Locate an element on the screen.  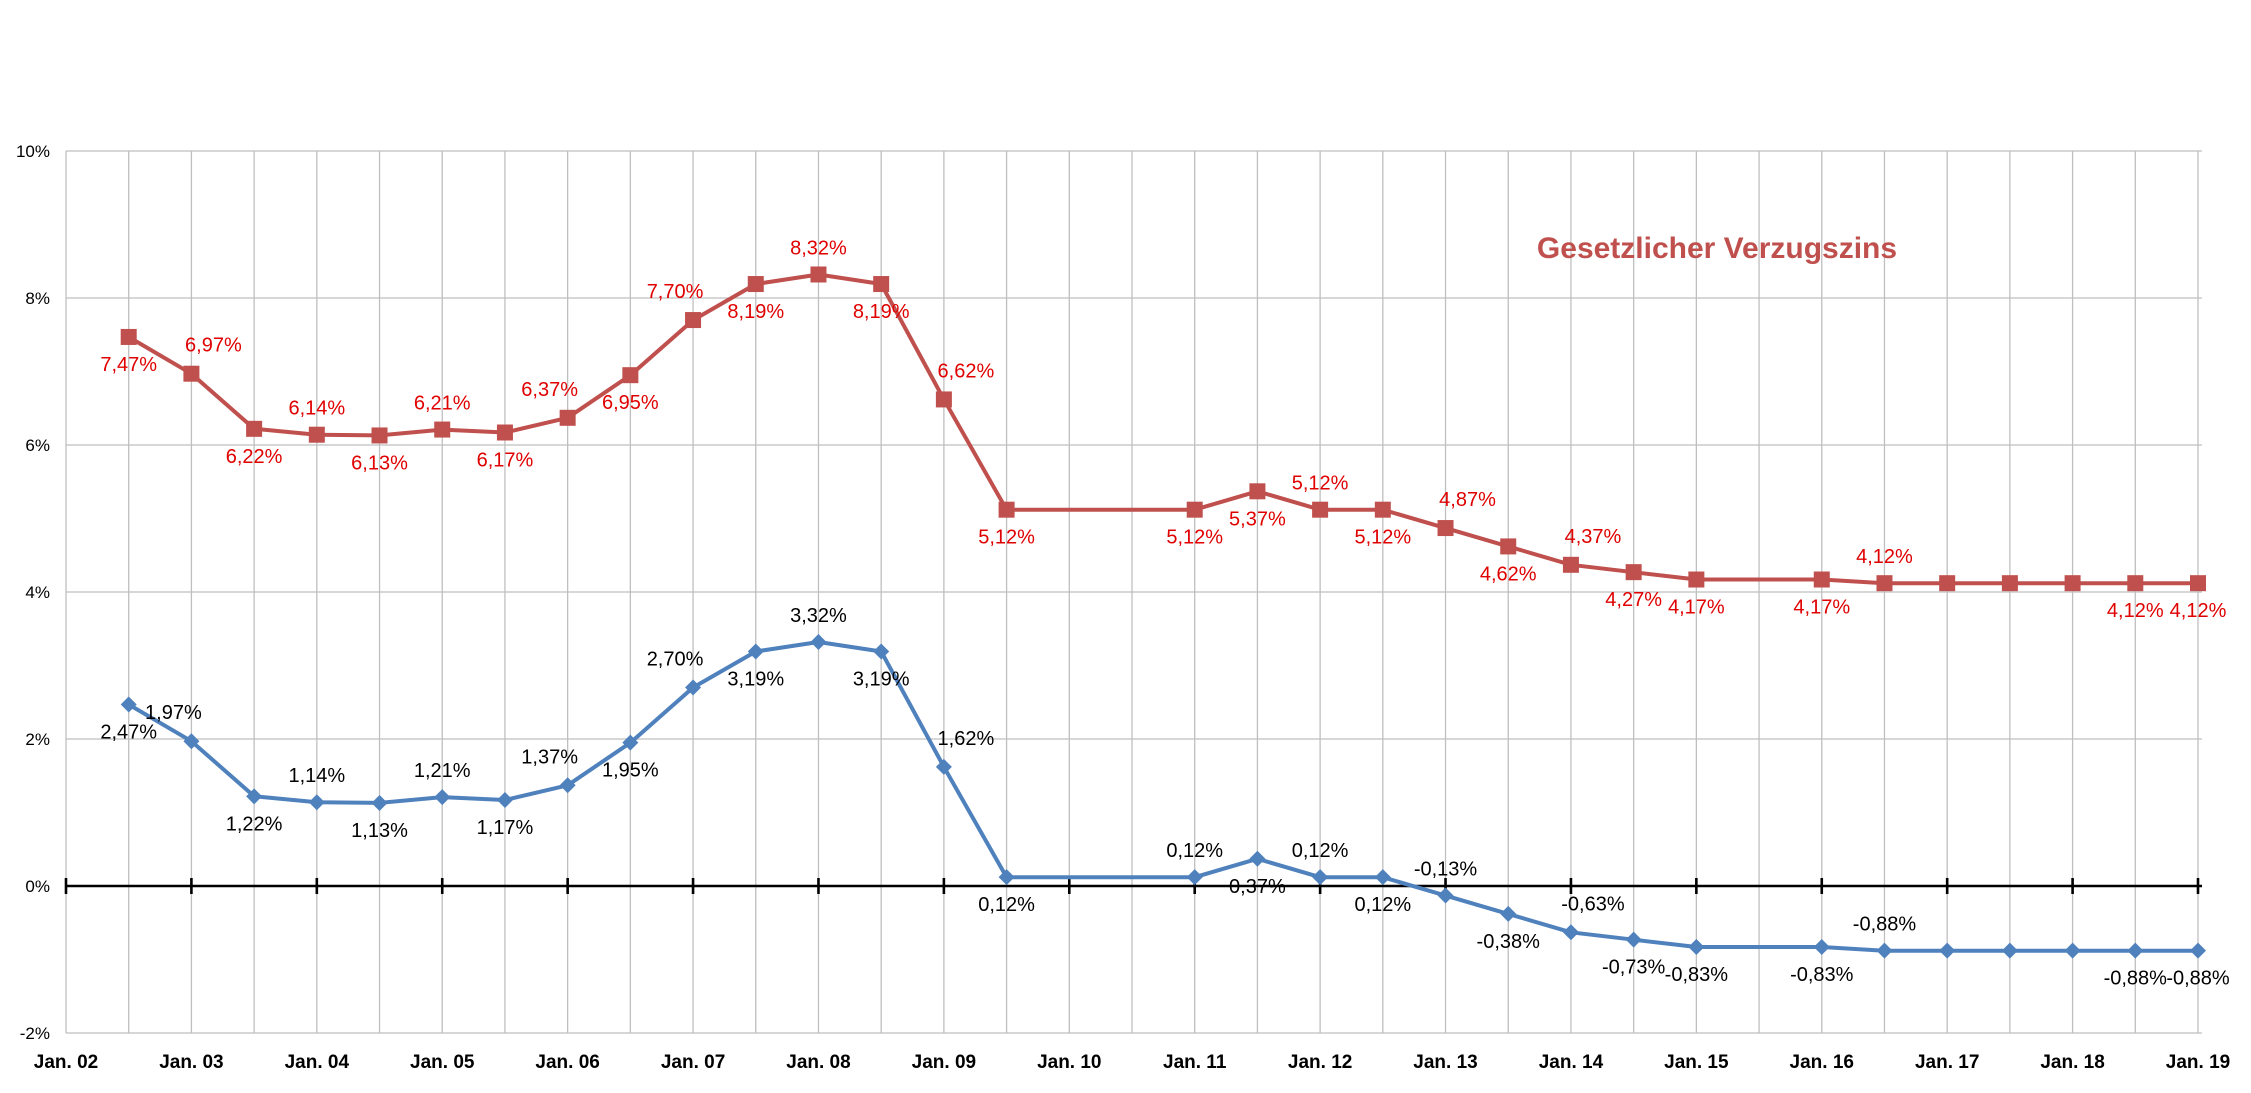
zero-axis is located at coordinates (1133, 886).